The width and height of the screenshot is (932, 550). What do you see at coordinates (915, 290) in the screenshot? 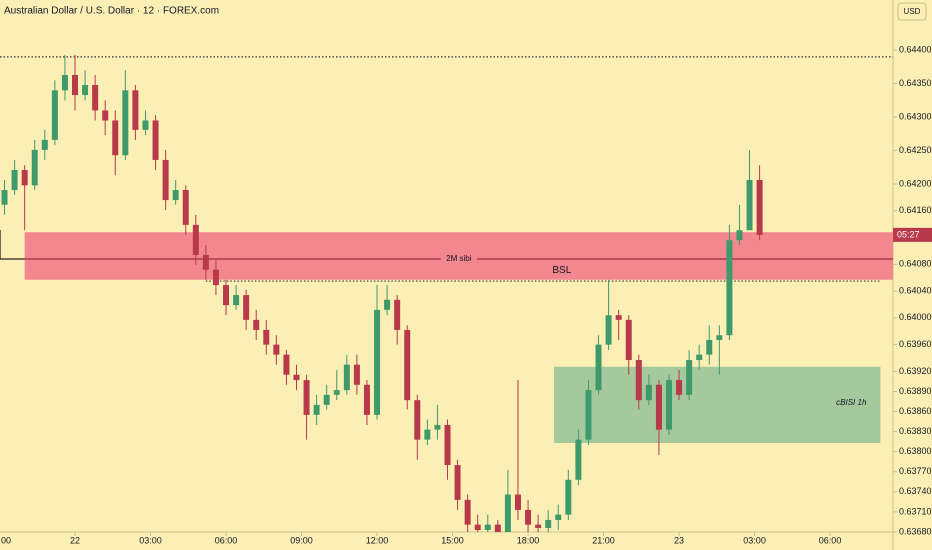
I see `y-tick-label: 0.64040` at bounding box center [915, 290].